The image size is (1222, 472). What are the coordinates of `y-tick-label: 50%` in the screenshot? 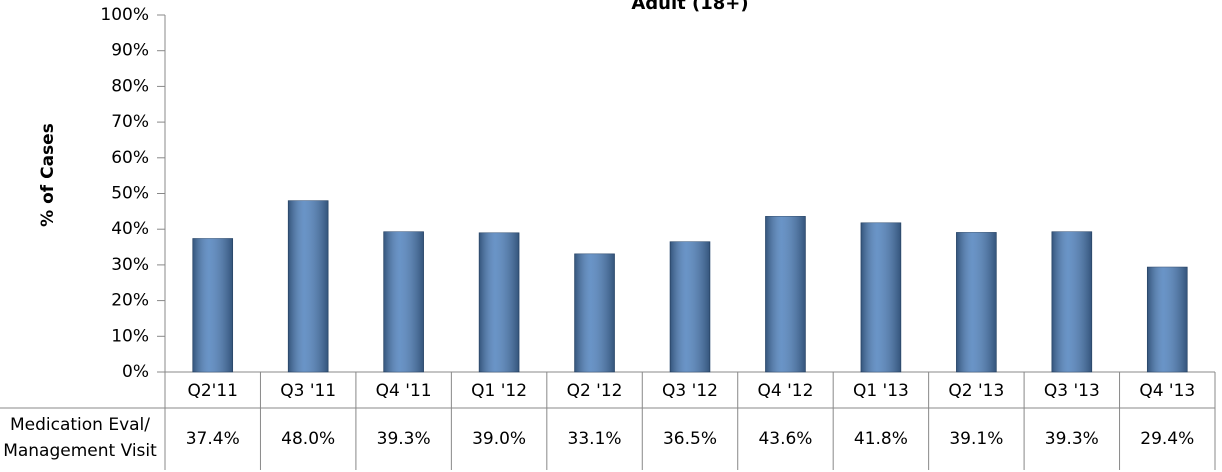 It's located at (130, 194).